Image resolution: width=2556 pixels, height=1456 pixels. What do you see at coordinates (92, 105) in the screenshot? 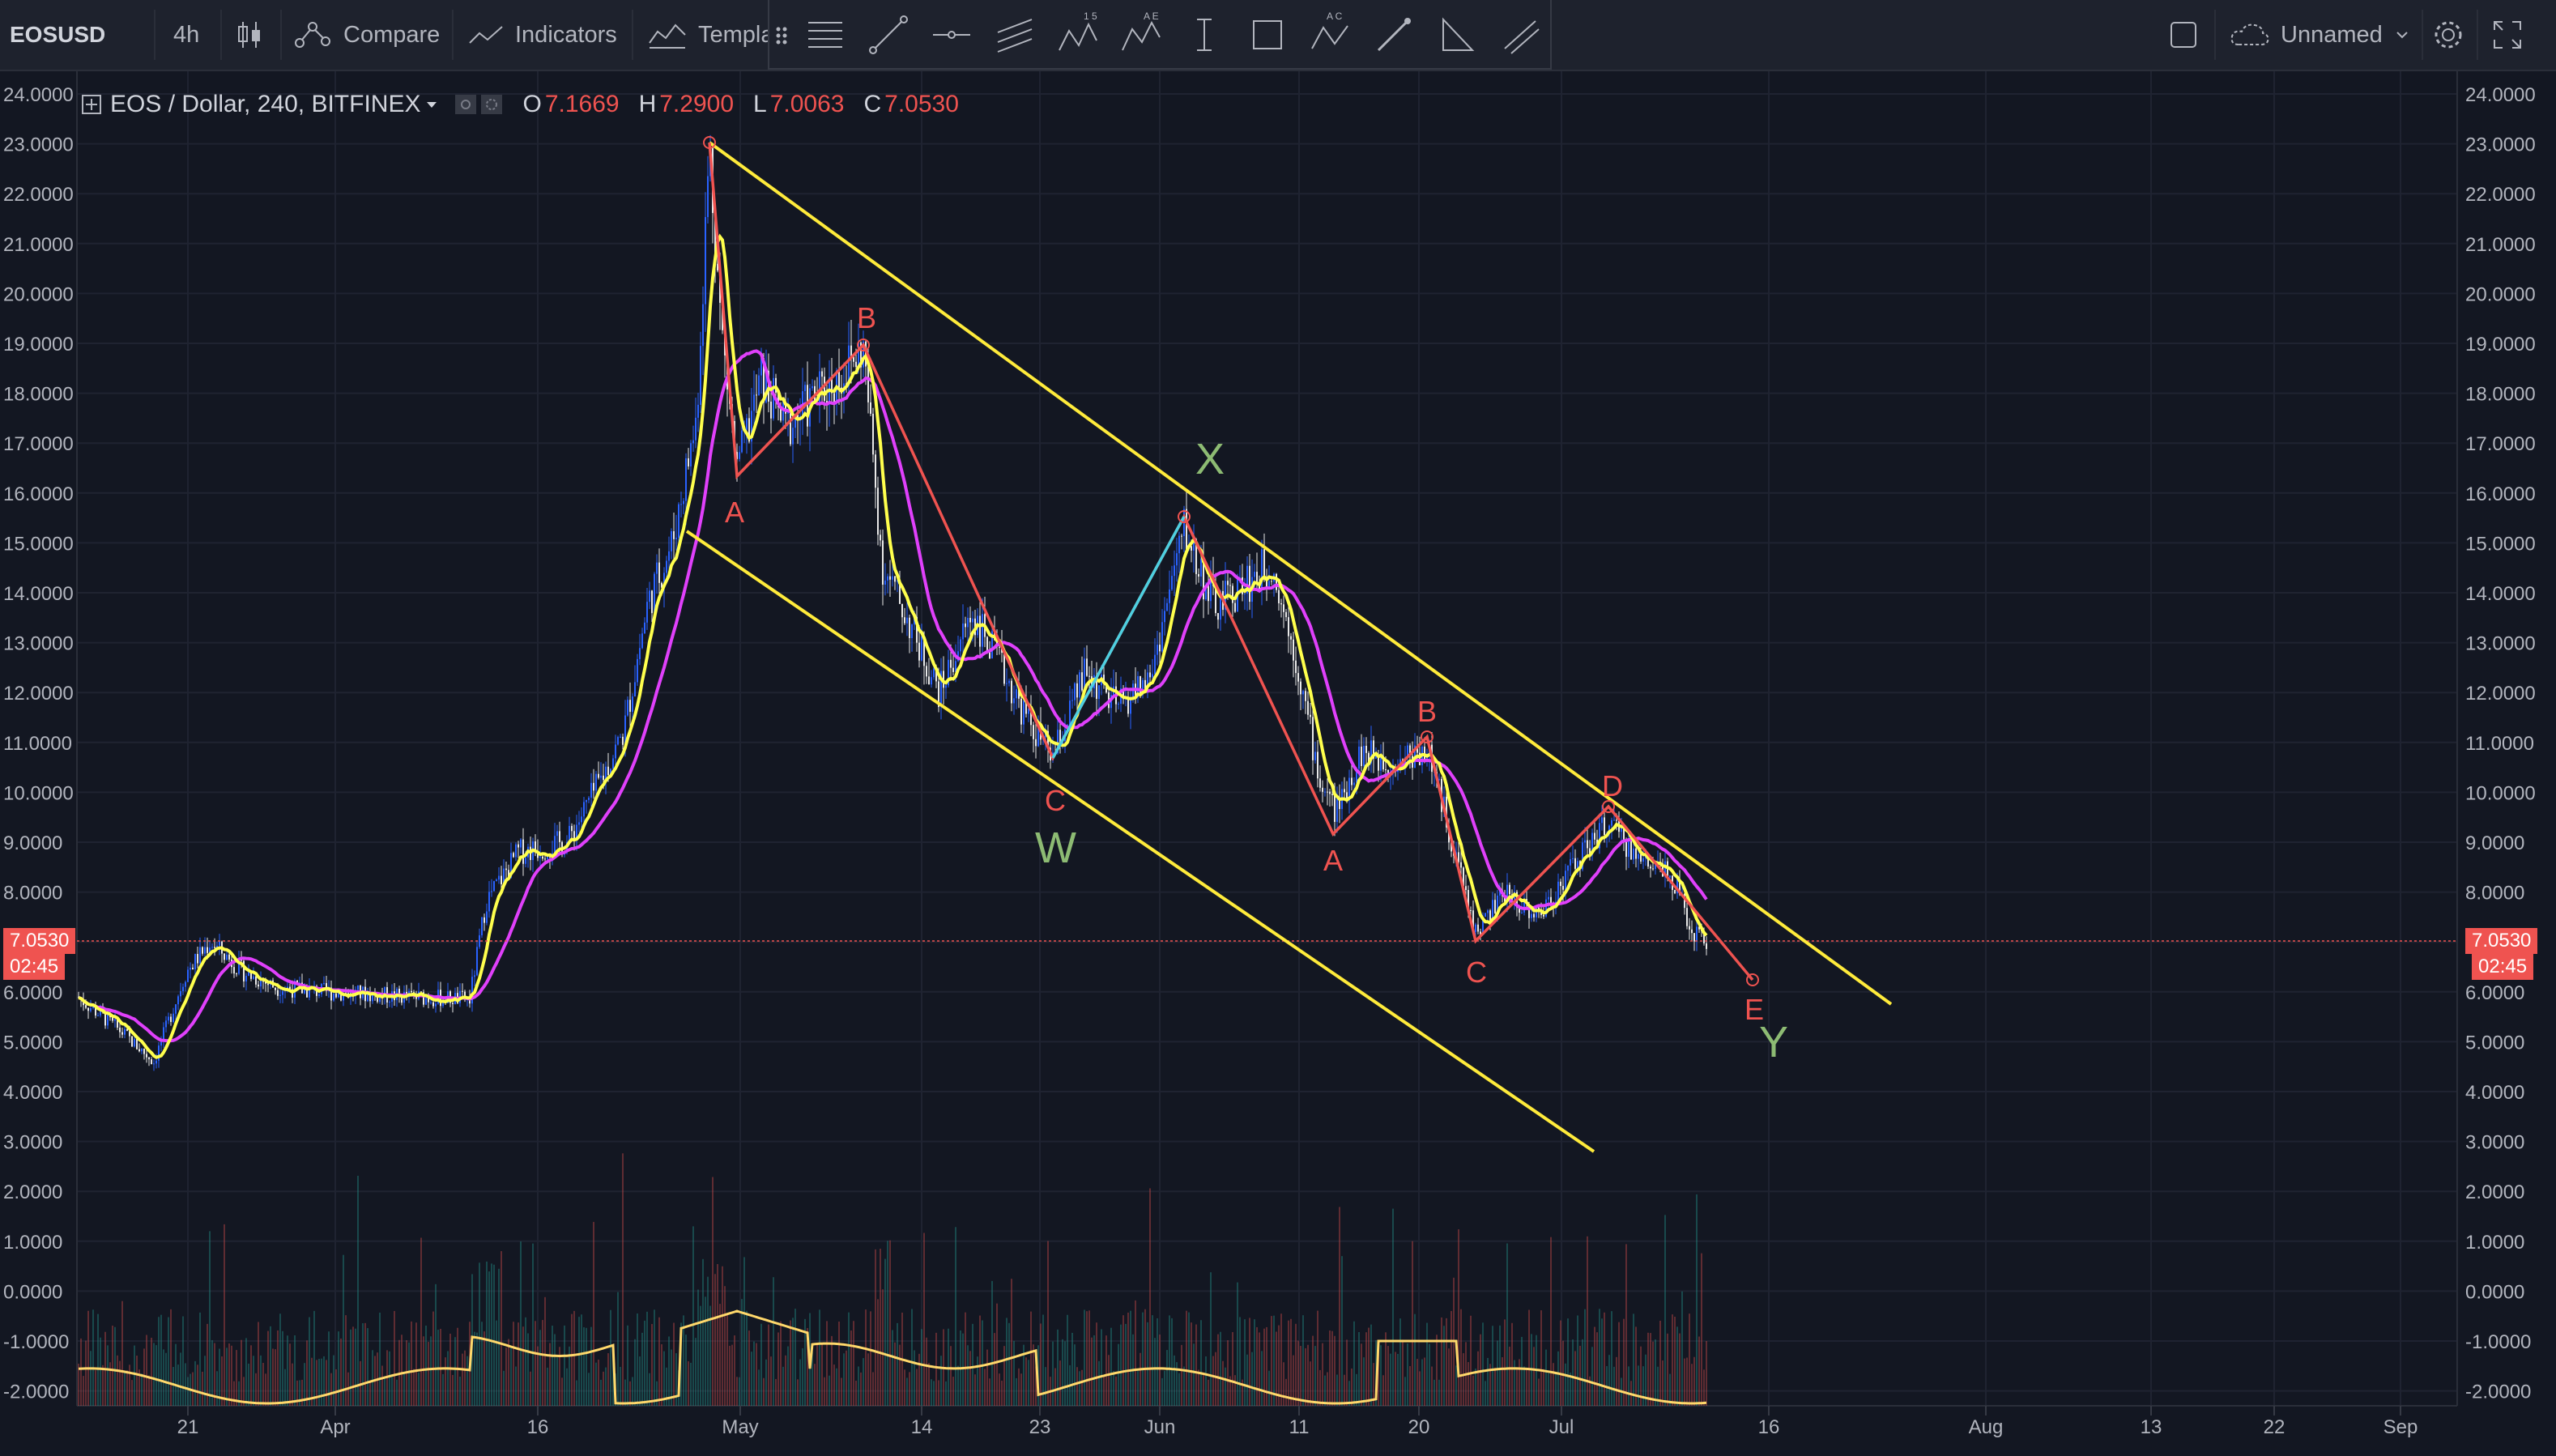
I see `collapse-icon` at bounding box center [92, 105].